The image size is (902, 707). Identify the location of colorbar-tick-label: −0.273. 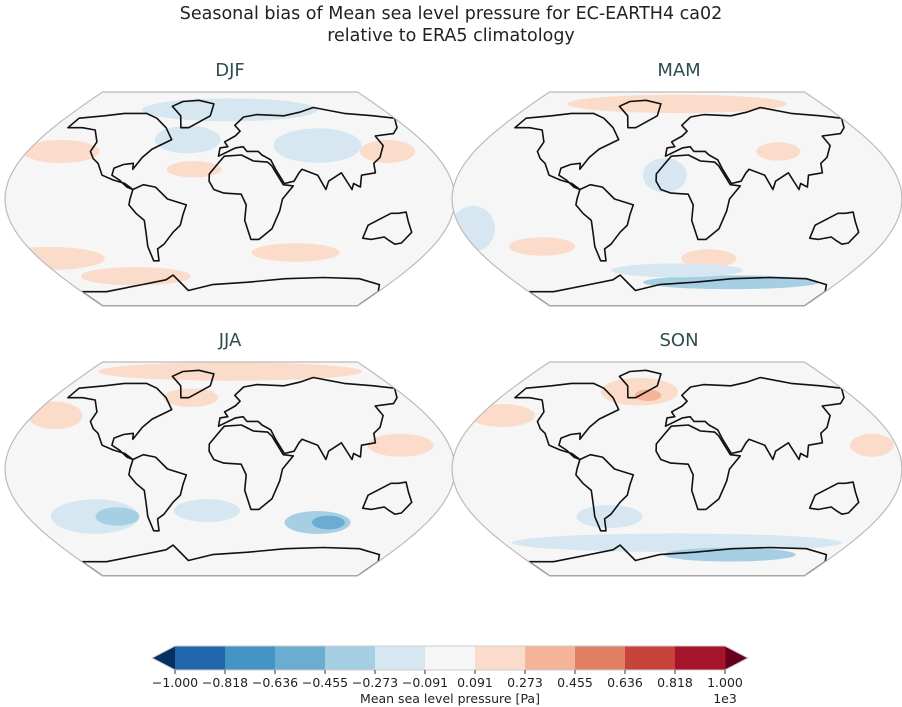
(375, 682).